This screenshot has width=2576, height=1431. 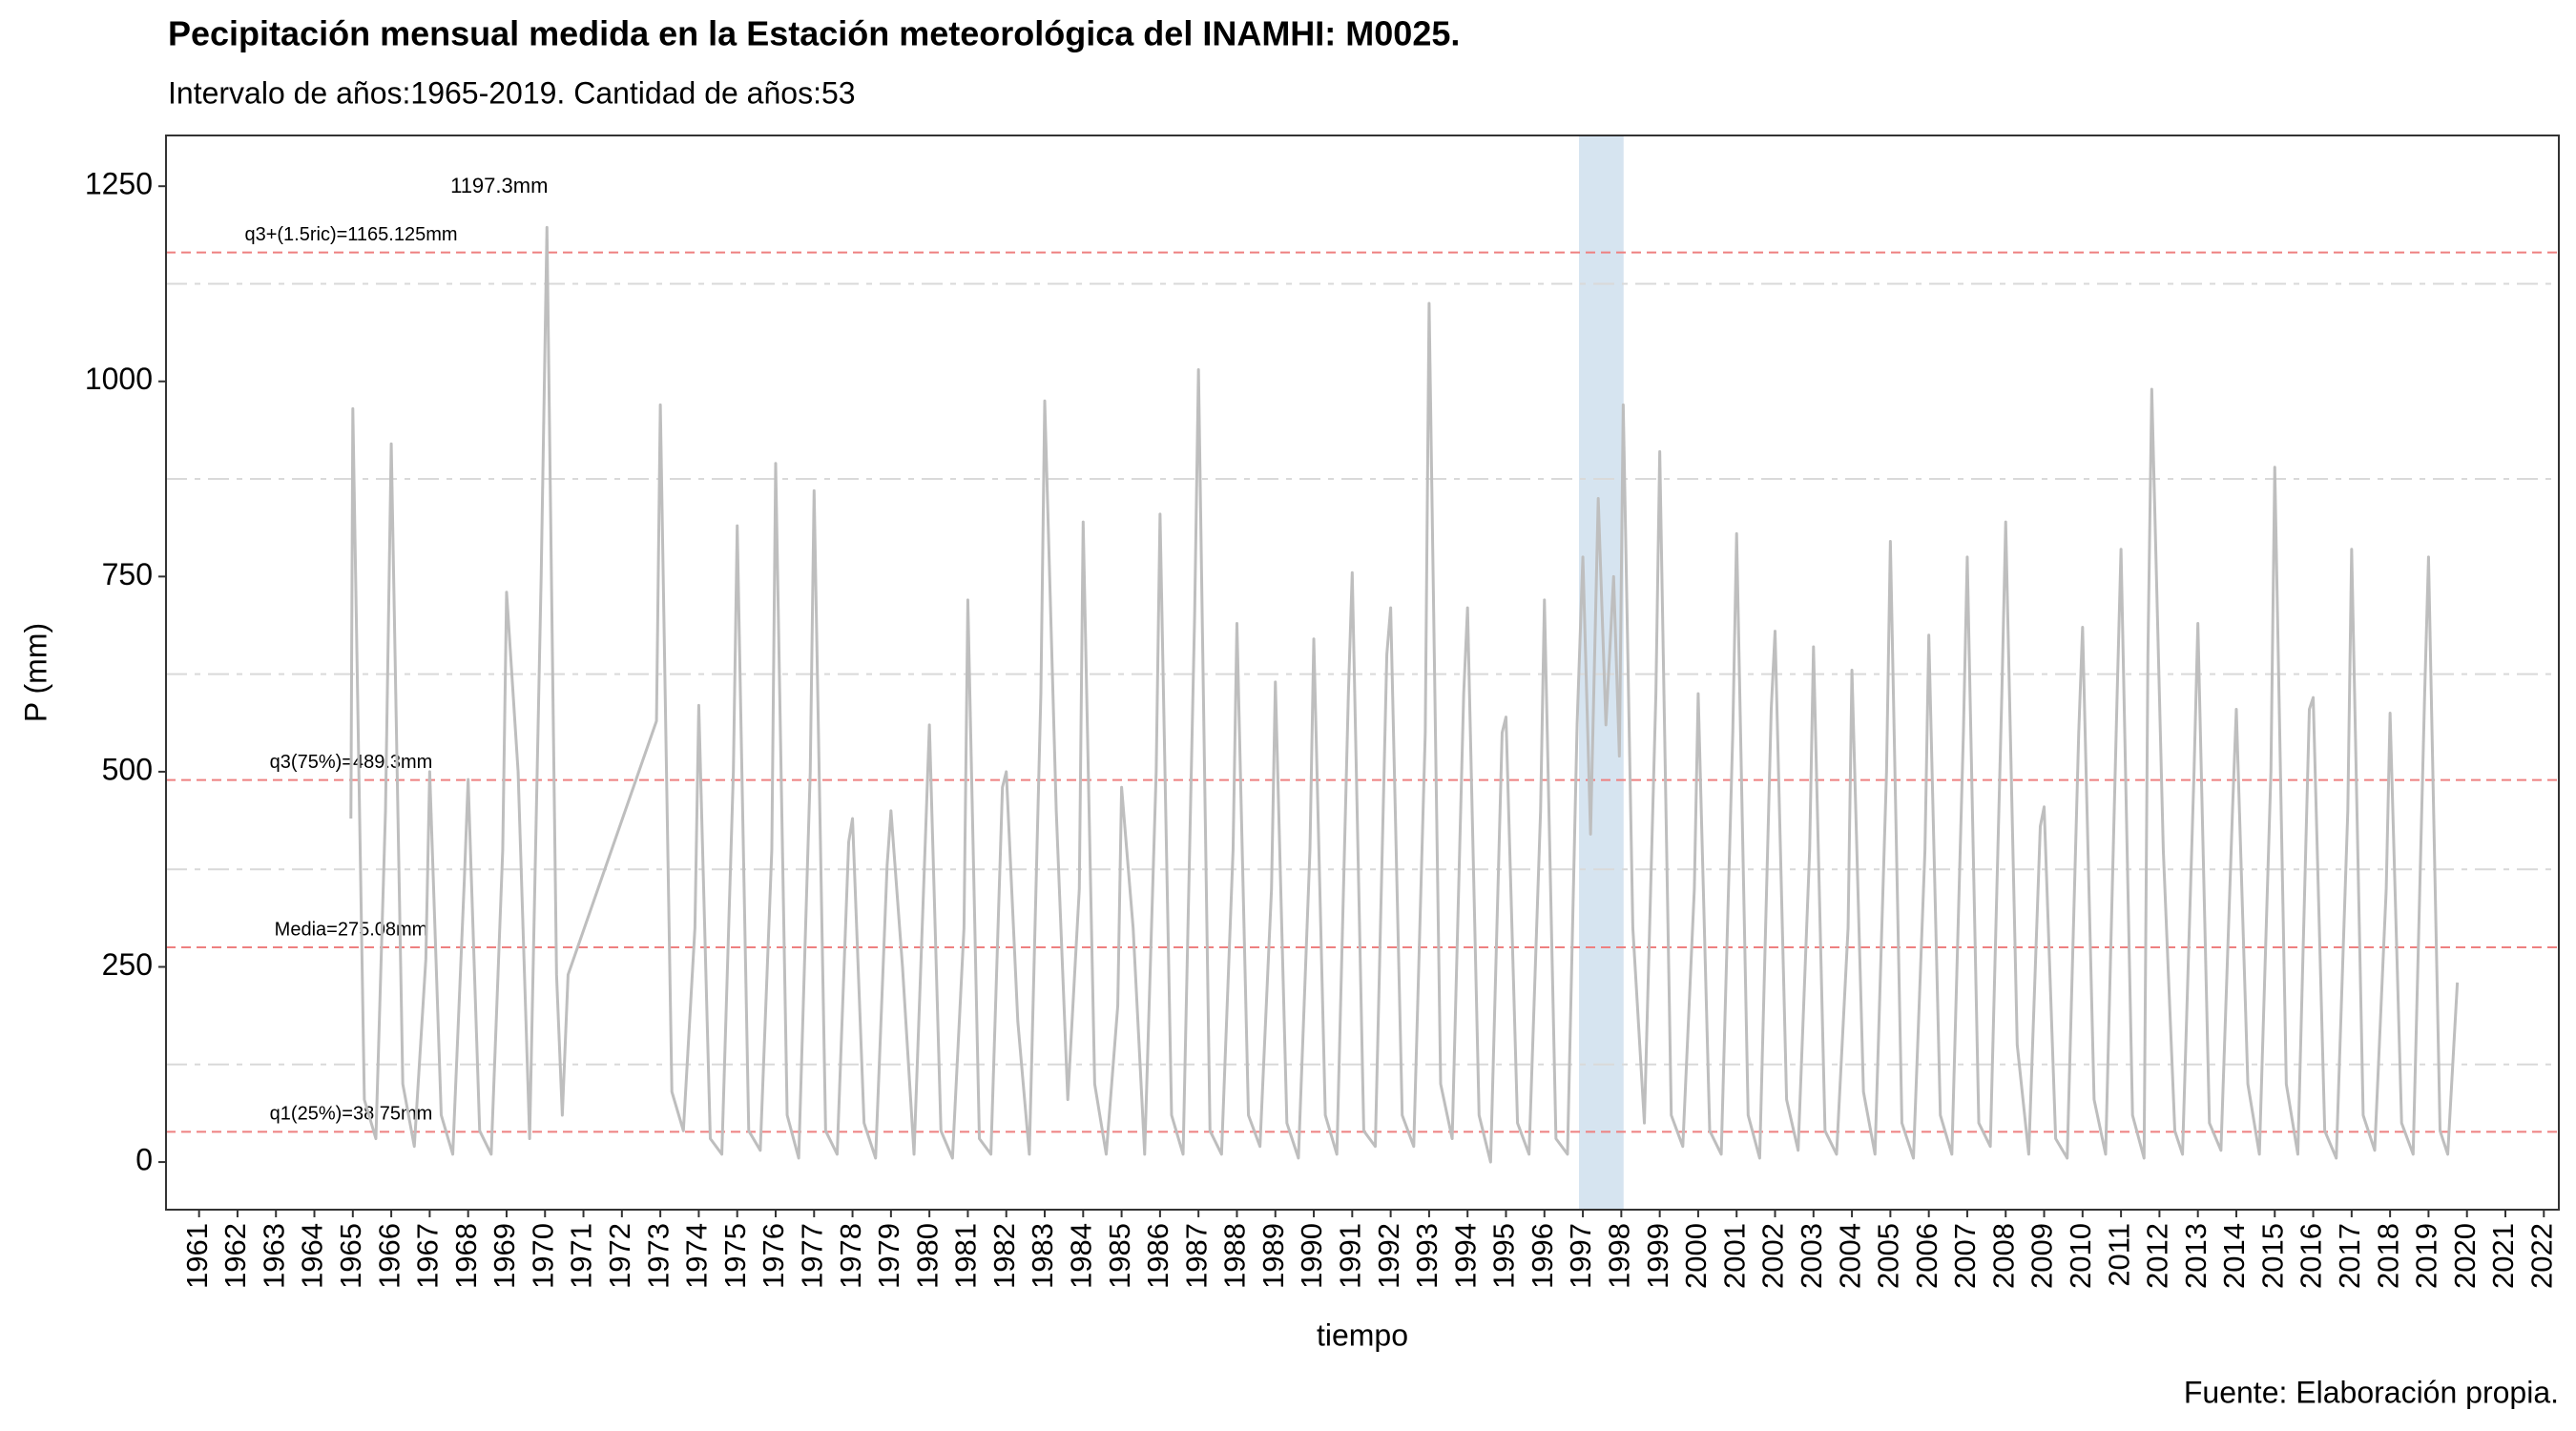 What do you see at coordinates (1080, 1256) in the screenshot?
I see `x-tick-label: 1984` at bounding box center [1080, 1256].